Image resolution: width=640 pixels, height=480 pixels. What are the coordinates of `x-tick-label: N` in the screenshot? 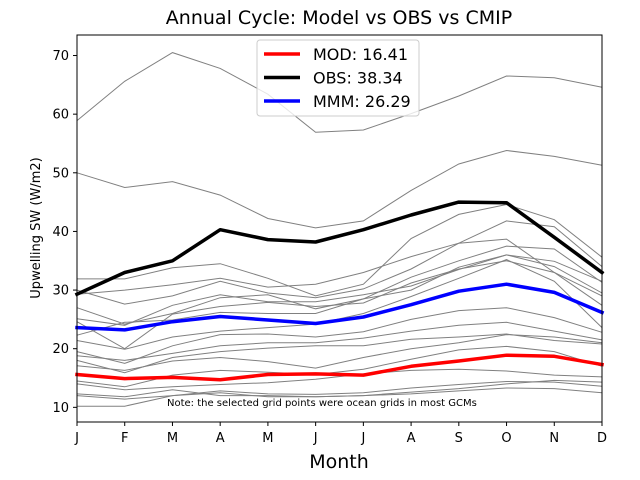 It's located at (554, 438).